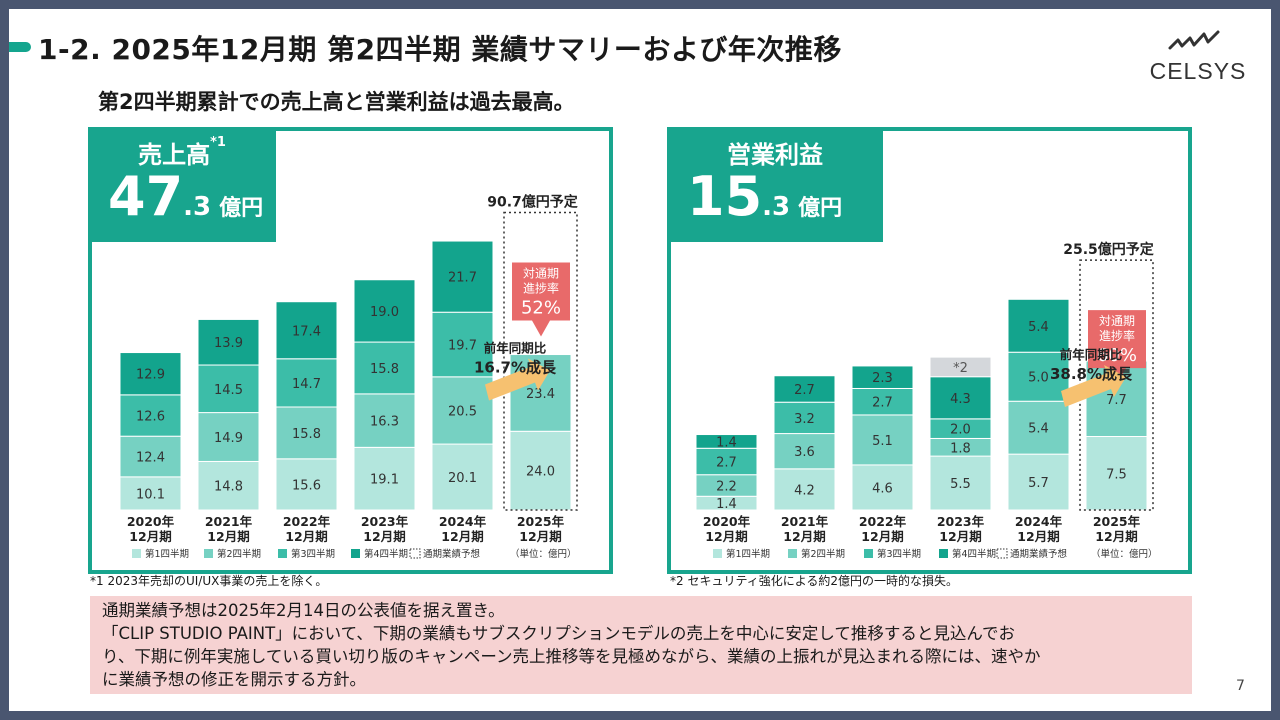  I want to click on logo-text: CELSYS, so click(1198, 71).